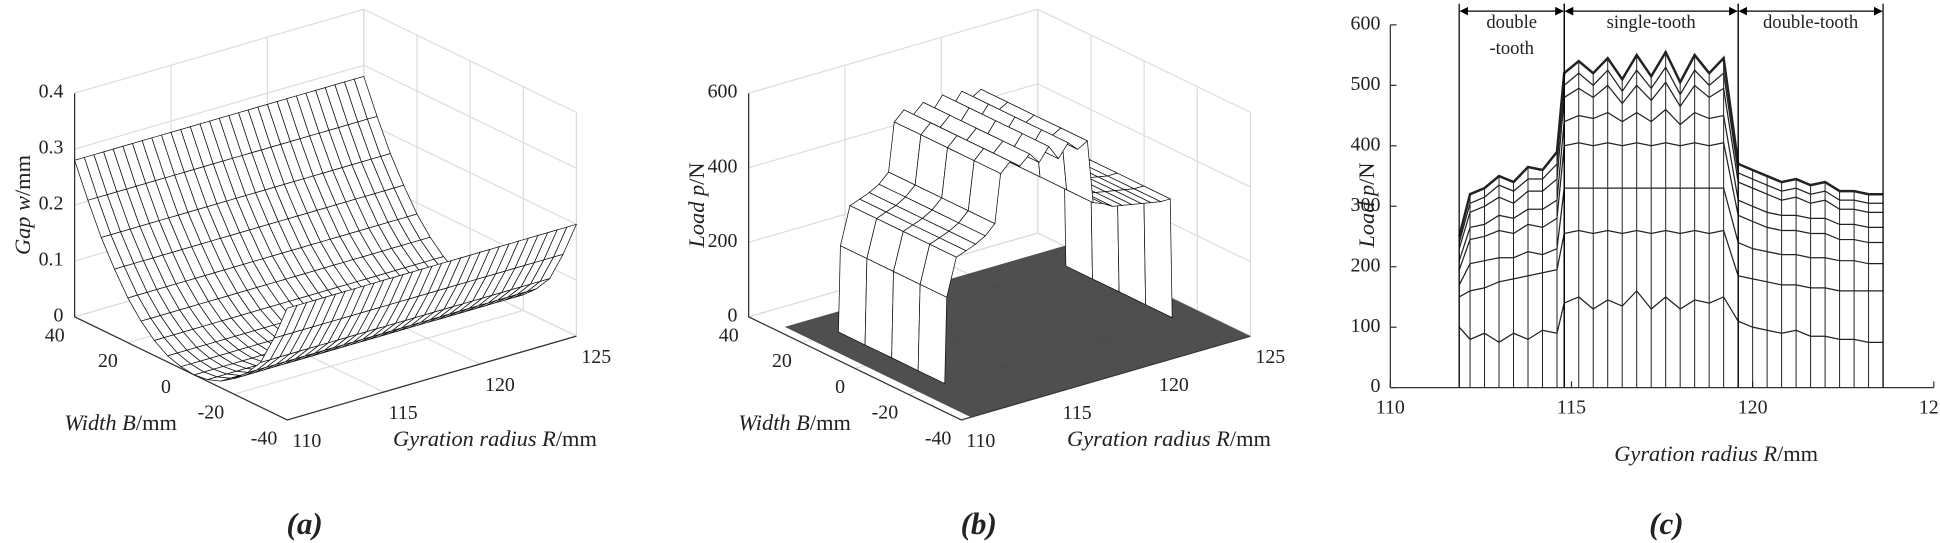 This screenshot has width=1940, height=543. Describe the element at coordinates (696, 217) in the screenshot. I see `z-axis-label-italic: Load p` at that location.